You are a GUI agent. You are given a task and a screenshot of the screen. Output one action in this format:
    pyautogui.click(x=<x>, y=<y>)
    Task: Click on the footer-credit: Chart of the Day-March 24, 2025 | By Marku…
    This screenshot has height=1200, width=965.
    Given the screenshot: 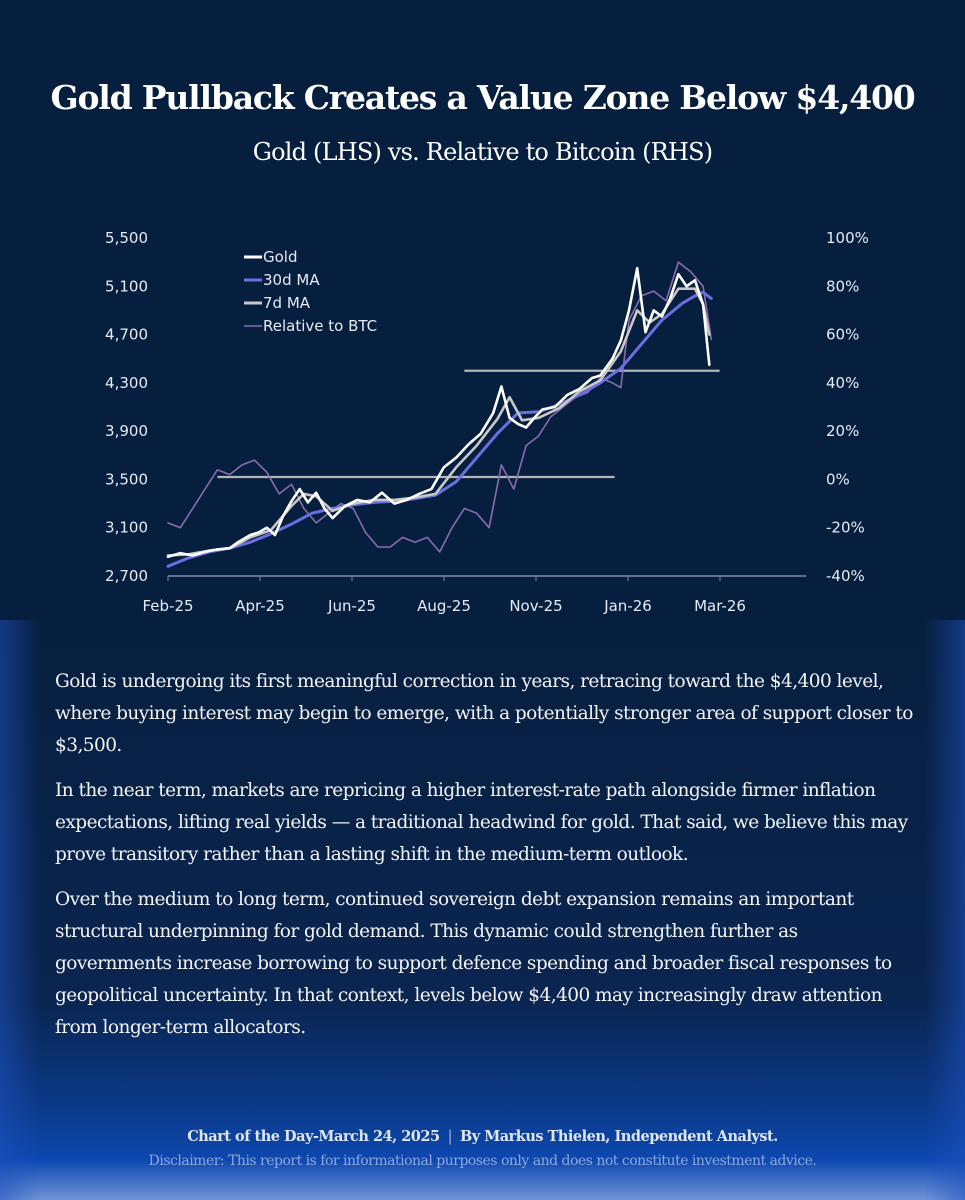 What is the action you would take?
    pyautogui.click(x=482, y=1136)
    